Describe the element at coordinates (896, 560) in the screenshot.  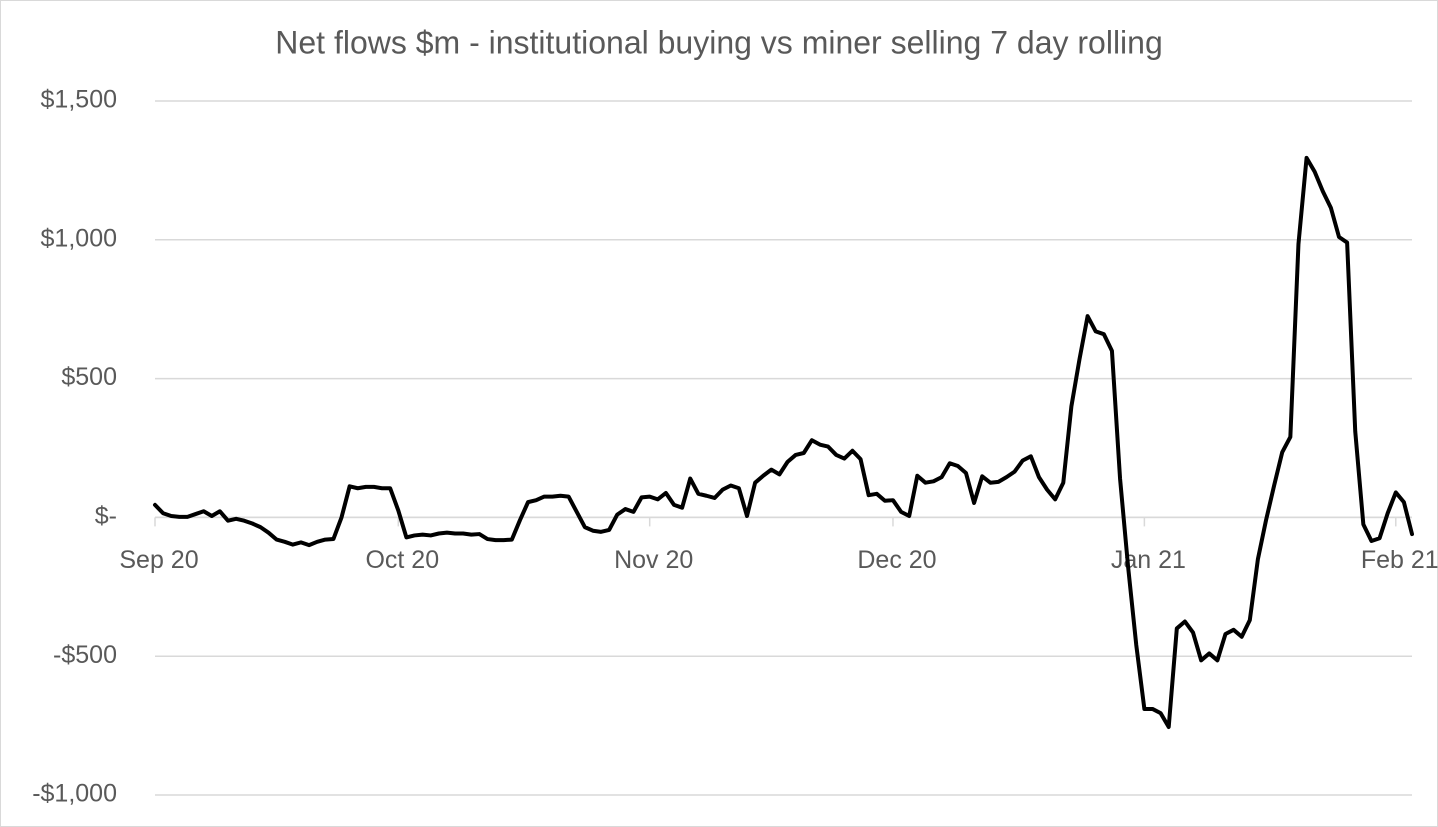
I see `x-tick-label: Dec 20` at that location.